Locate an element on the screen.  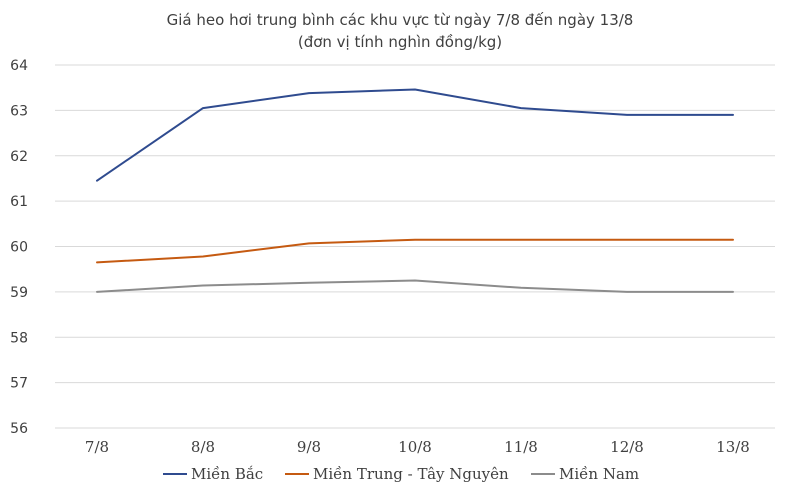
x-tick-label: 11/8 is located at coordinates (521, 447).